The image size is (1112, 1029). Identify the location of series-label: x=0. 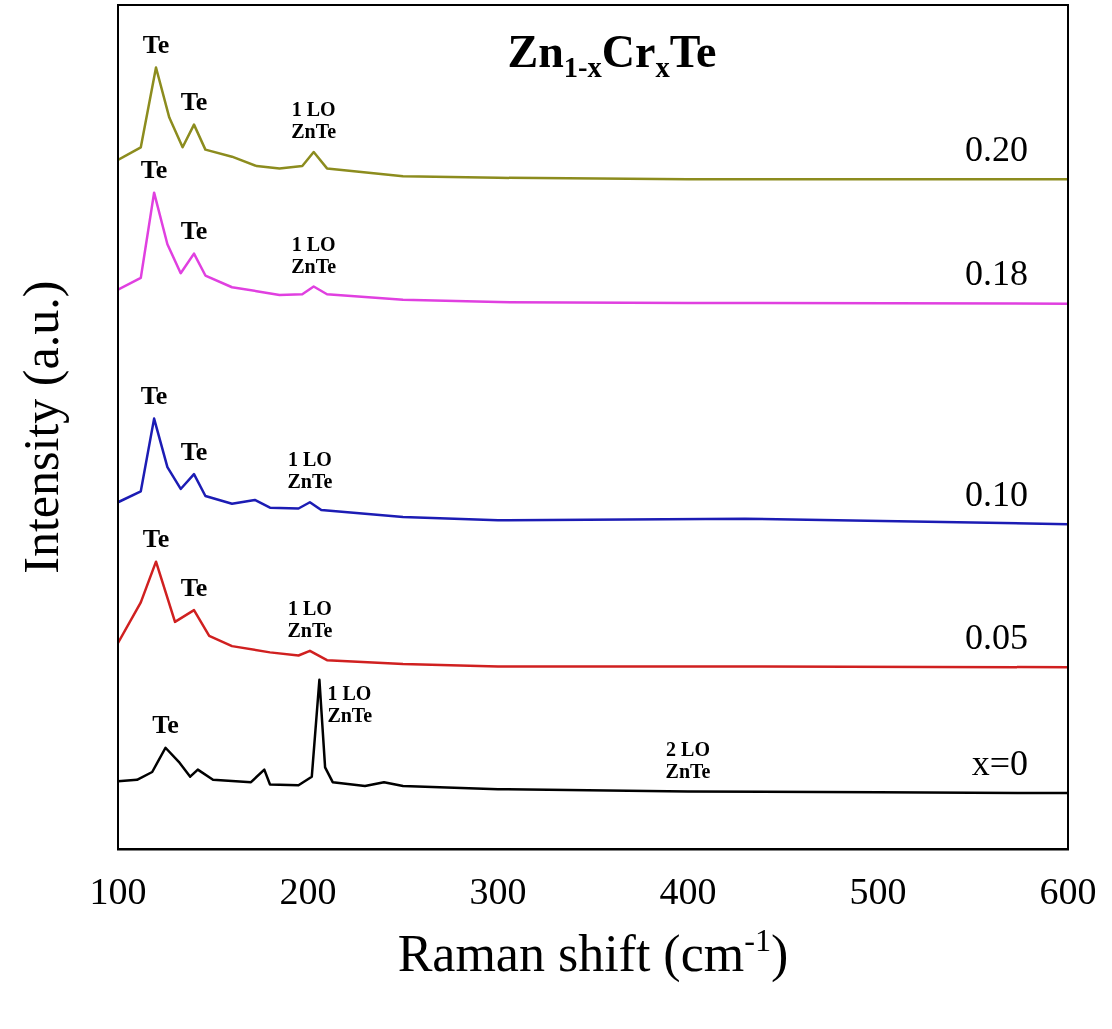
(999, 762).